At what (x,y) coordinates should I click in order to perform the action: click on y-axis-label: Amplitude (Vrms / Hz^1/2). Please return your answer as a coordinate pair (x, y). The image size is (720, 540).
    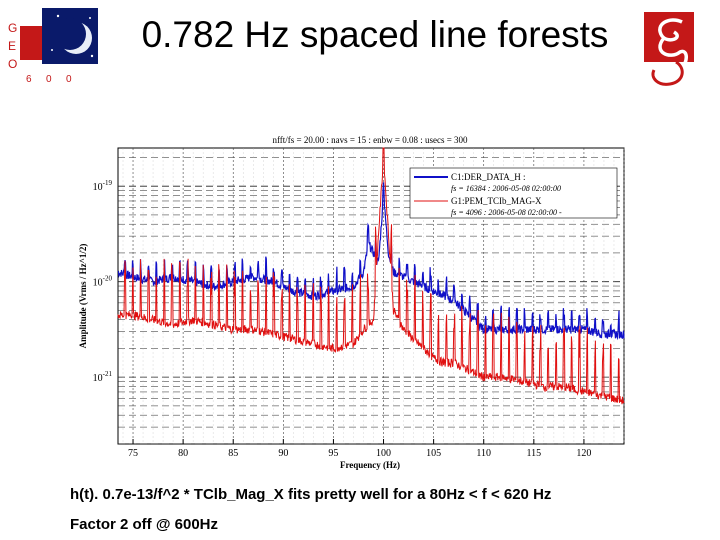
    Looking at the image, I should click on (83, 296).